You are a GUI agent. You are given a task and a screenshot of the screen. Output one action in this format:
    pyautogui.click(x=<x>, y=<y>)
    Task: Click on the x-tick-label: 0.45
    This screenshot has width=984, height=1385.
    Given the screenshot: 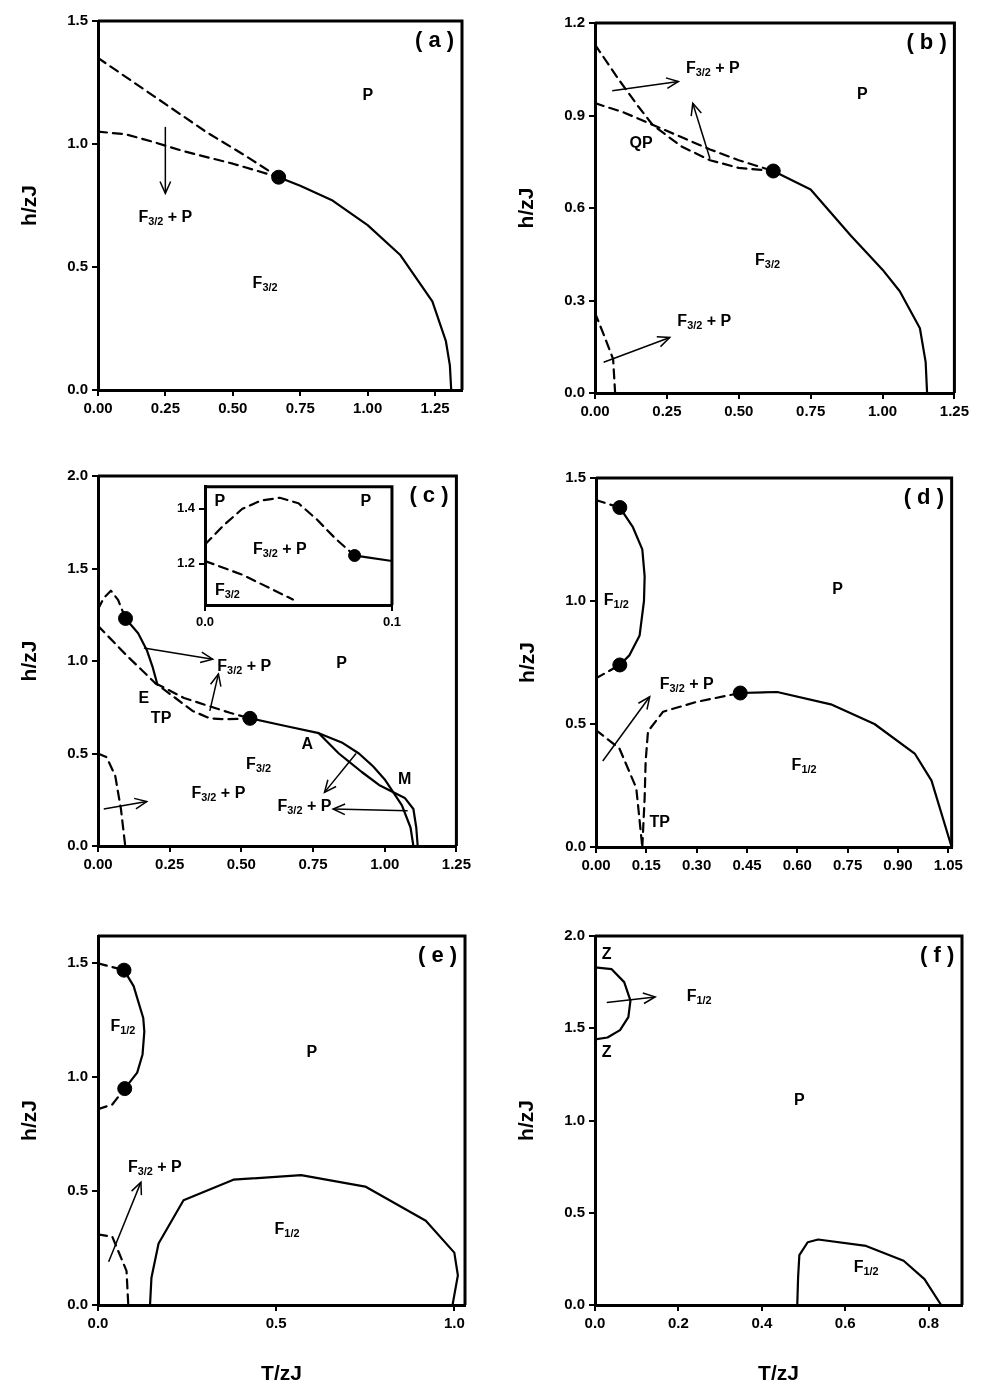 What is the action you would take?
    pyautogui.click(x=747, y=865)
    